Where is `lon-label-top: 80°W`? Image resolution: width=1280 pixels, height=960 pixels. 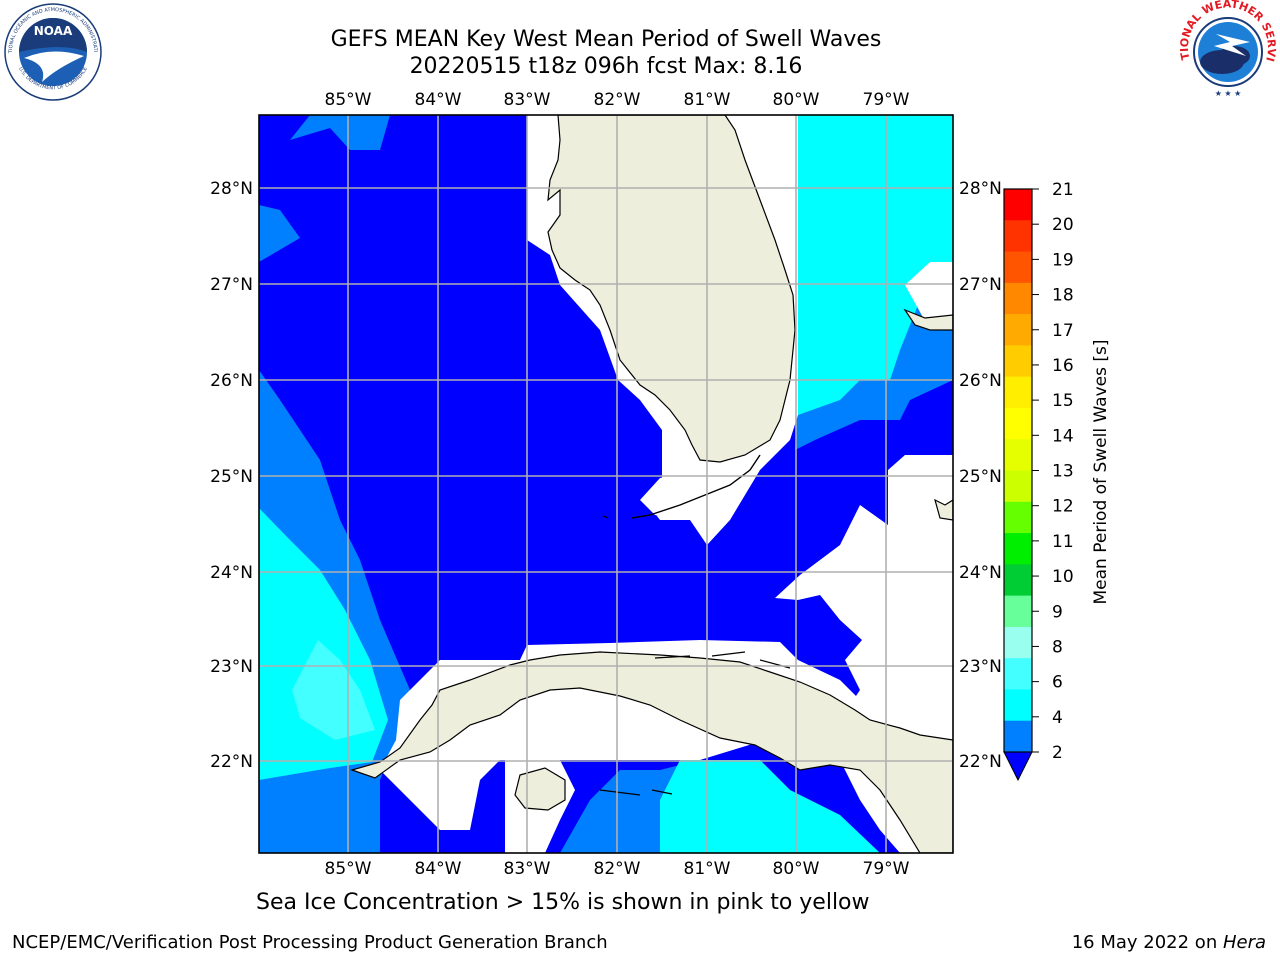 lon-label-top: 80°W is located at coordinates (796, 100).